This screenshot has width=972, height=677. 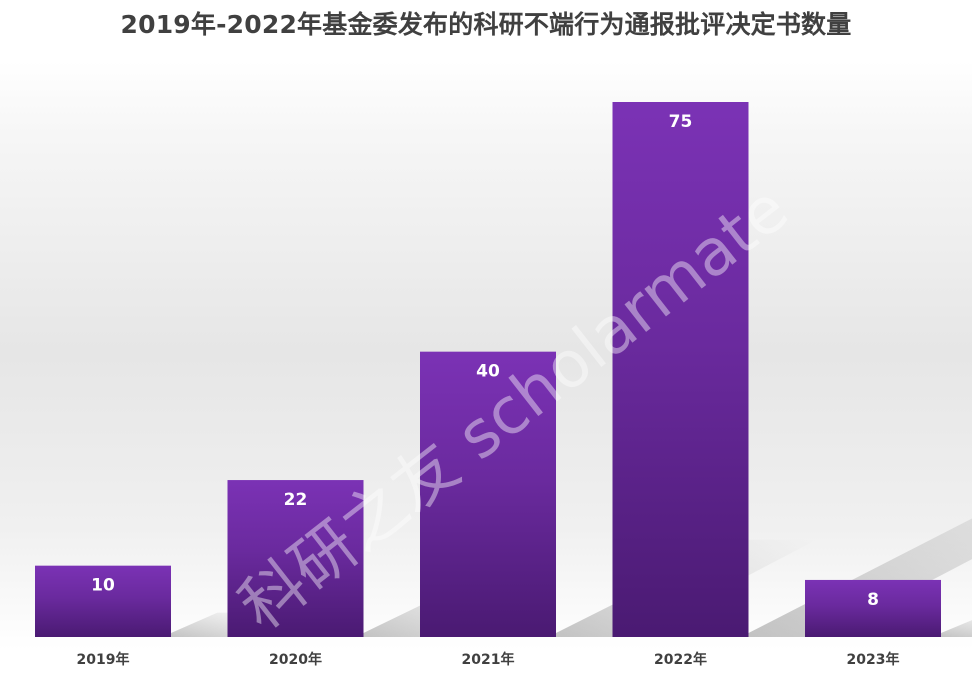 I want to click on bar-2021年, so click(x=488, y=494).